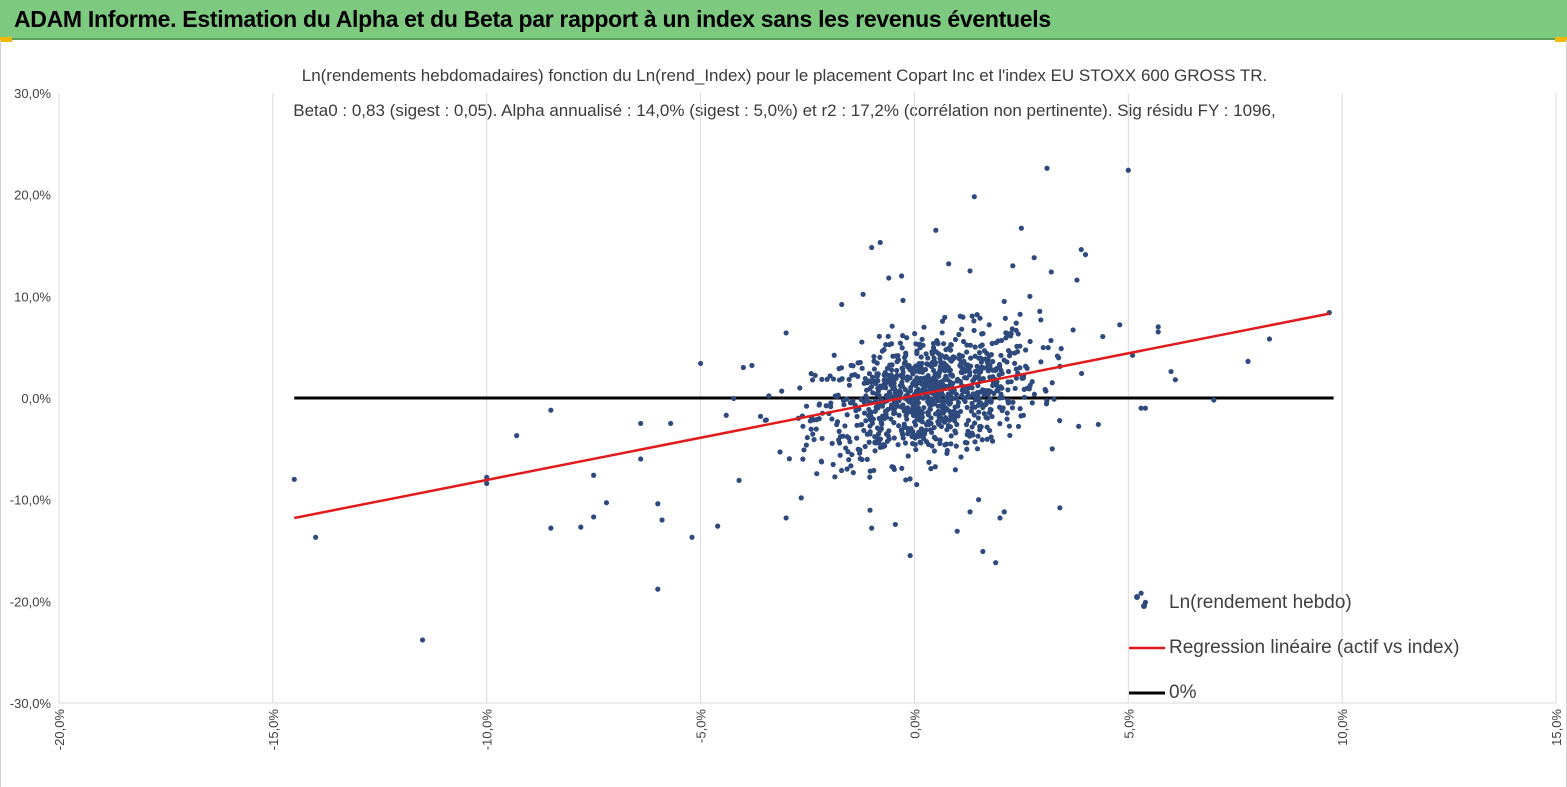 This screenshot has height=787, width=1567. Describe the element at coordinates (1294, 648) in the screenshot. I see `legend-item-regression: Regression linéaire (actif vs index)` at that location.